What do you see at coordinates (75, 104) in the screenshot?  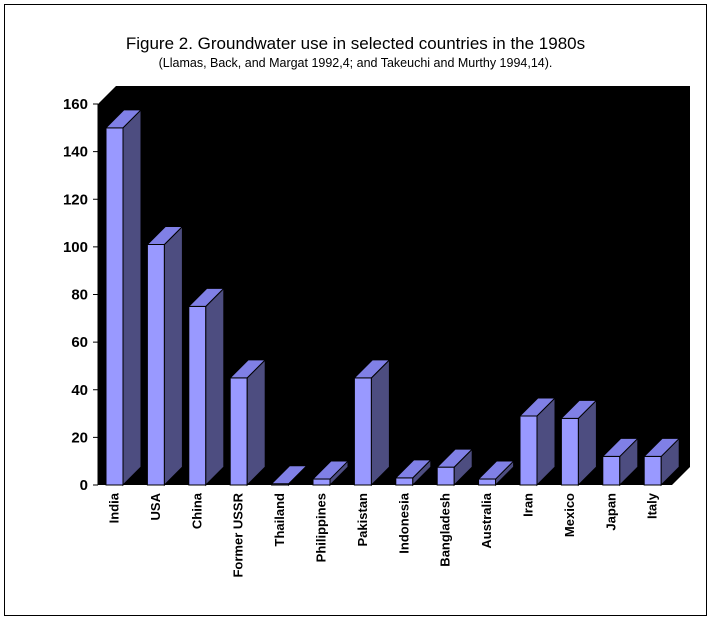 I see `y-tick-label: 160` at bounding box center [75, 104].